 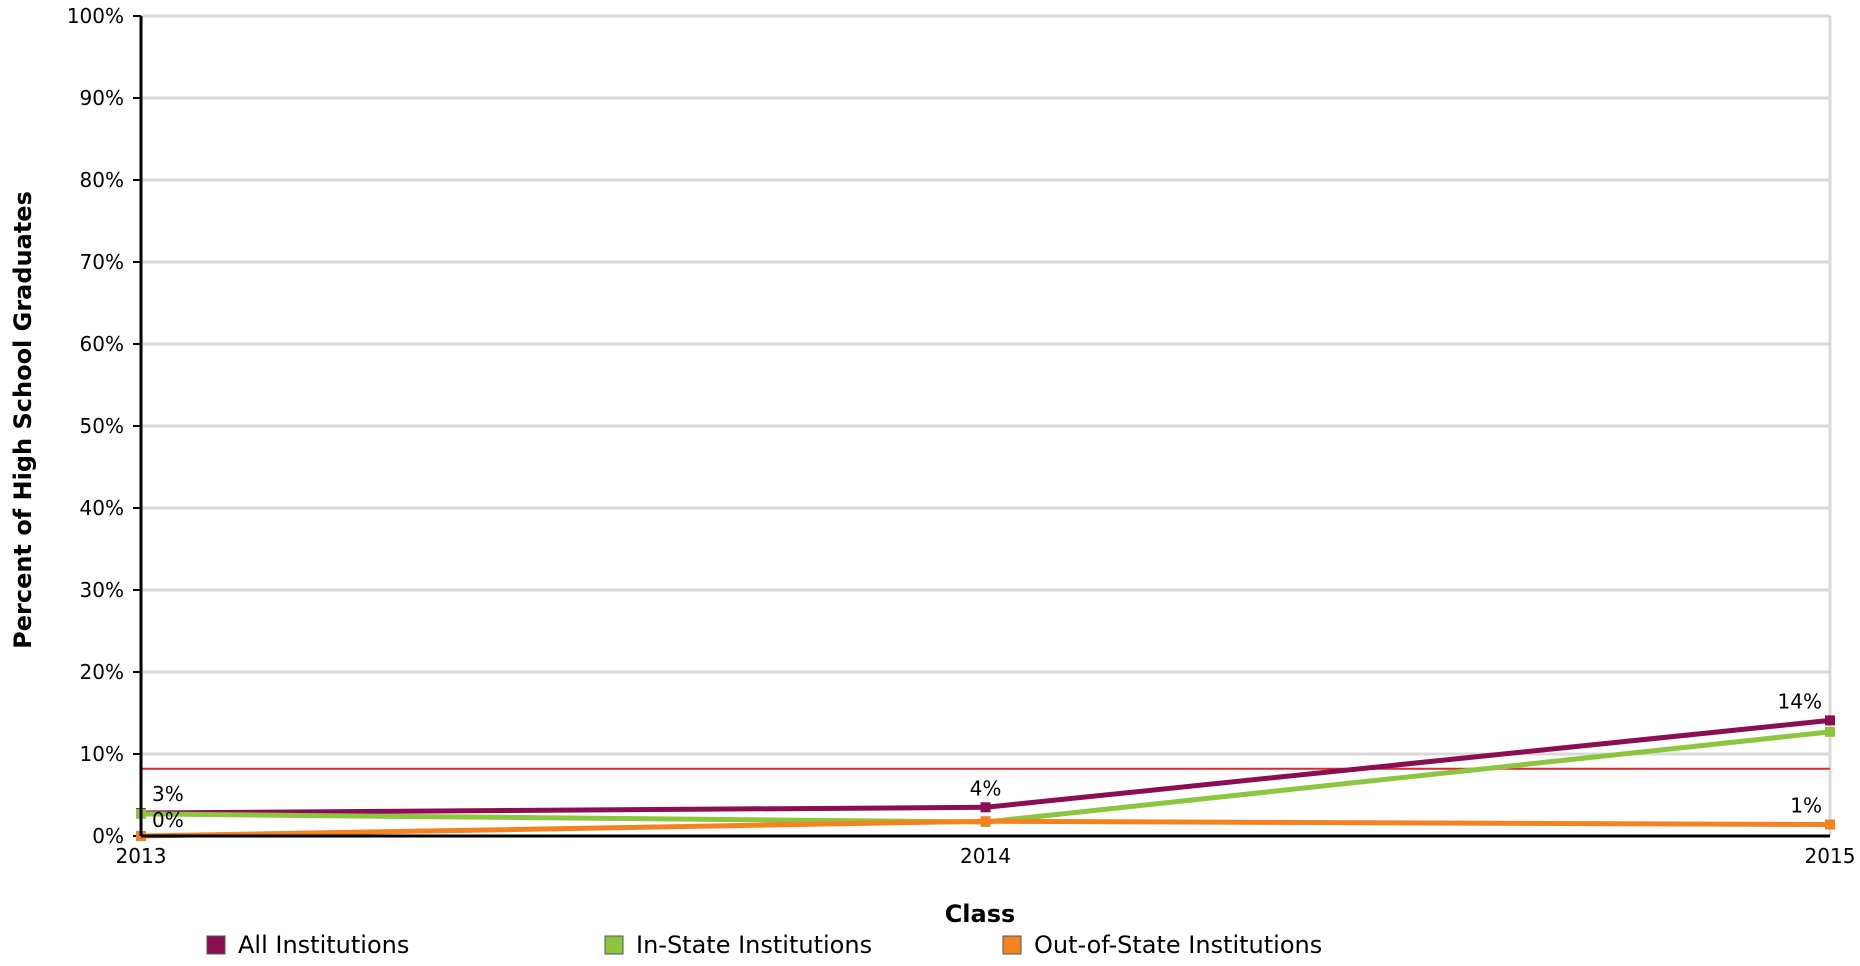 What do you see at coordinates (23, 420) in the screenshot?
I see `y-axis-title: Percent of High School Graduates` at bounding box center [23, 420].